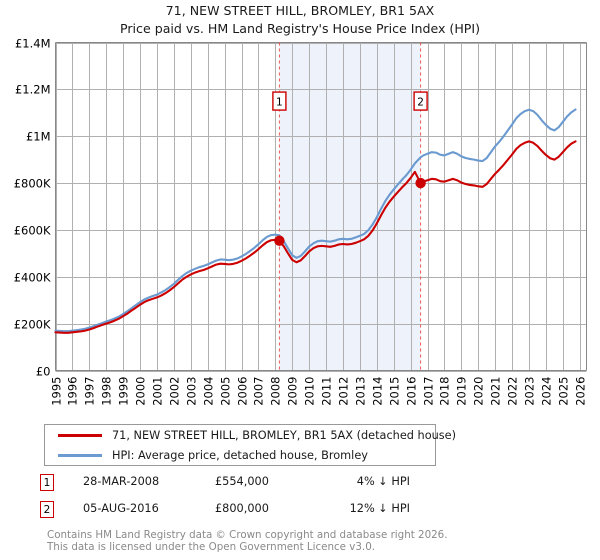 This screenshot has height=560, width=600. Describe the element at coordinates (383, 481) in the screenshot. I see `transaction-hpi-delta-1: 4% ↓ HPI` at that location.